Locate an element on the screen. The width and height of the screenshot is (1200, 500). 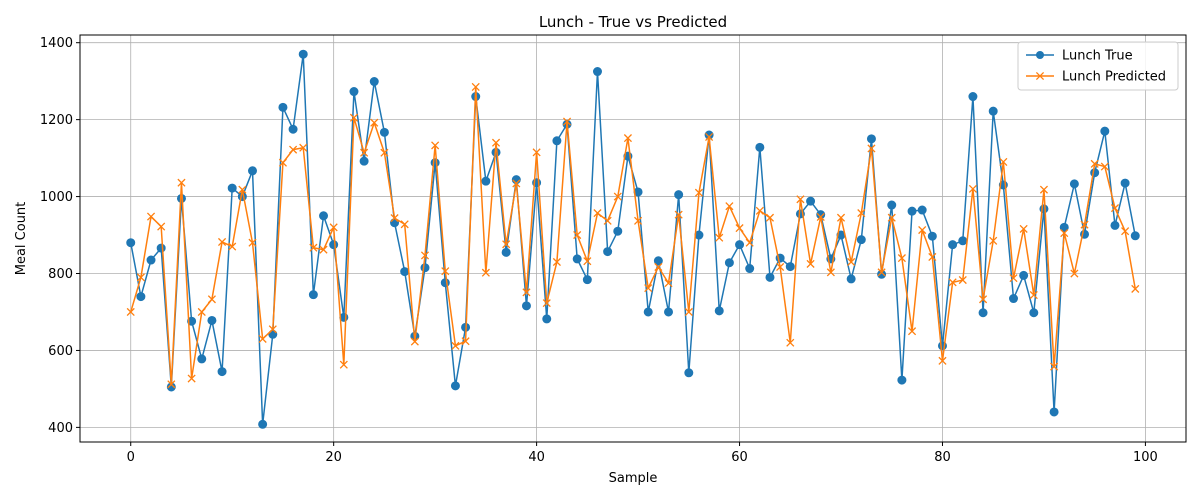
chart-title: Lunch - True vs Predicted is located at coordinates (633, 22).